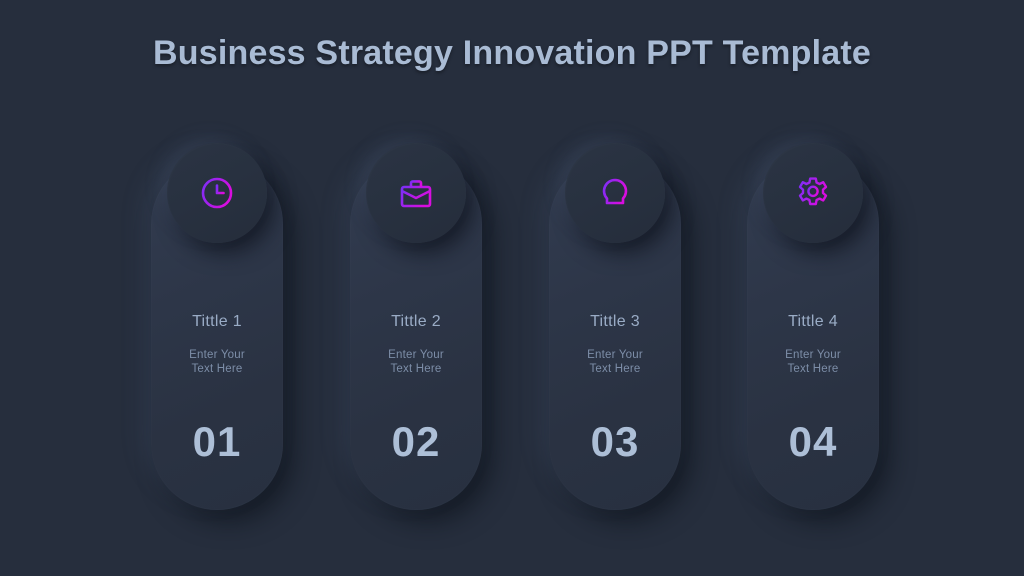 The height and width of the screenshot is (576, 1024). Describe the element at coordinates (615, 441) in the screenshot. I see `card-number-3: 03` at that location.